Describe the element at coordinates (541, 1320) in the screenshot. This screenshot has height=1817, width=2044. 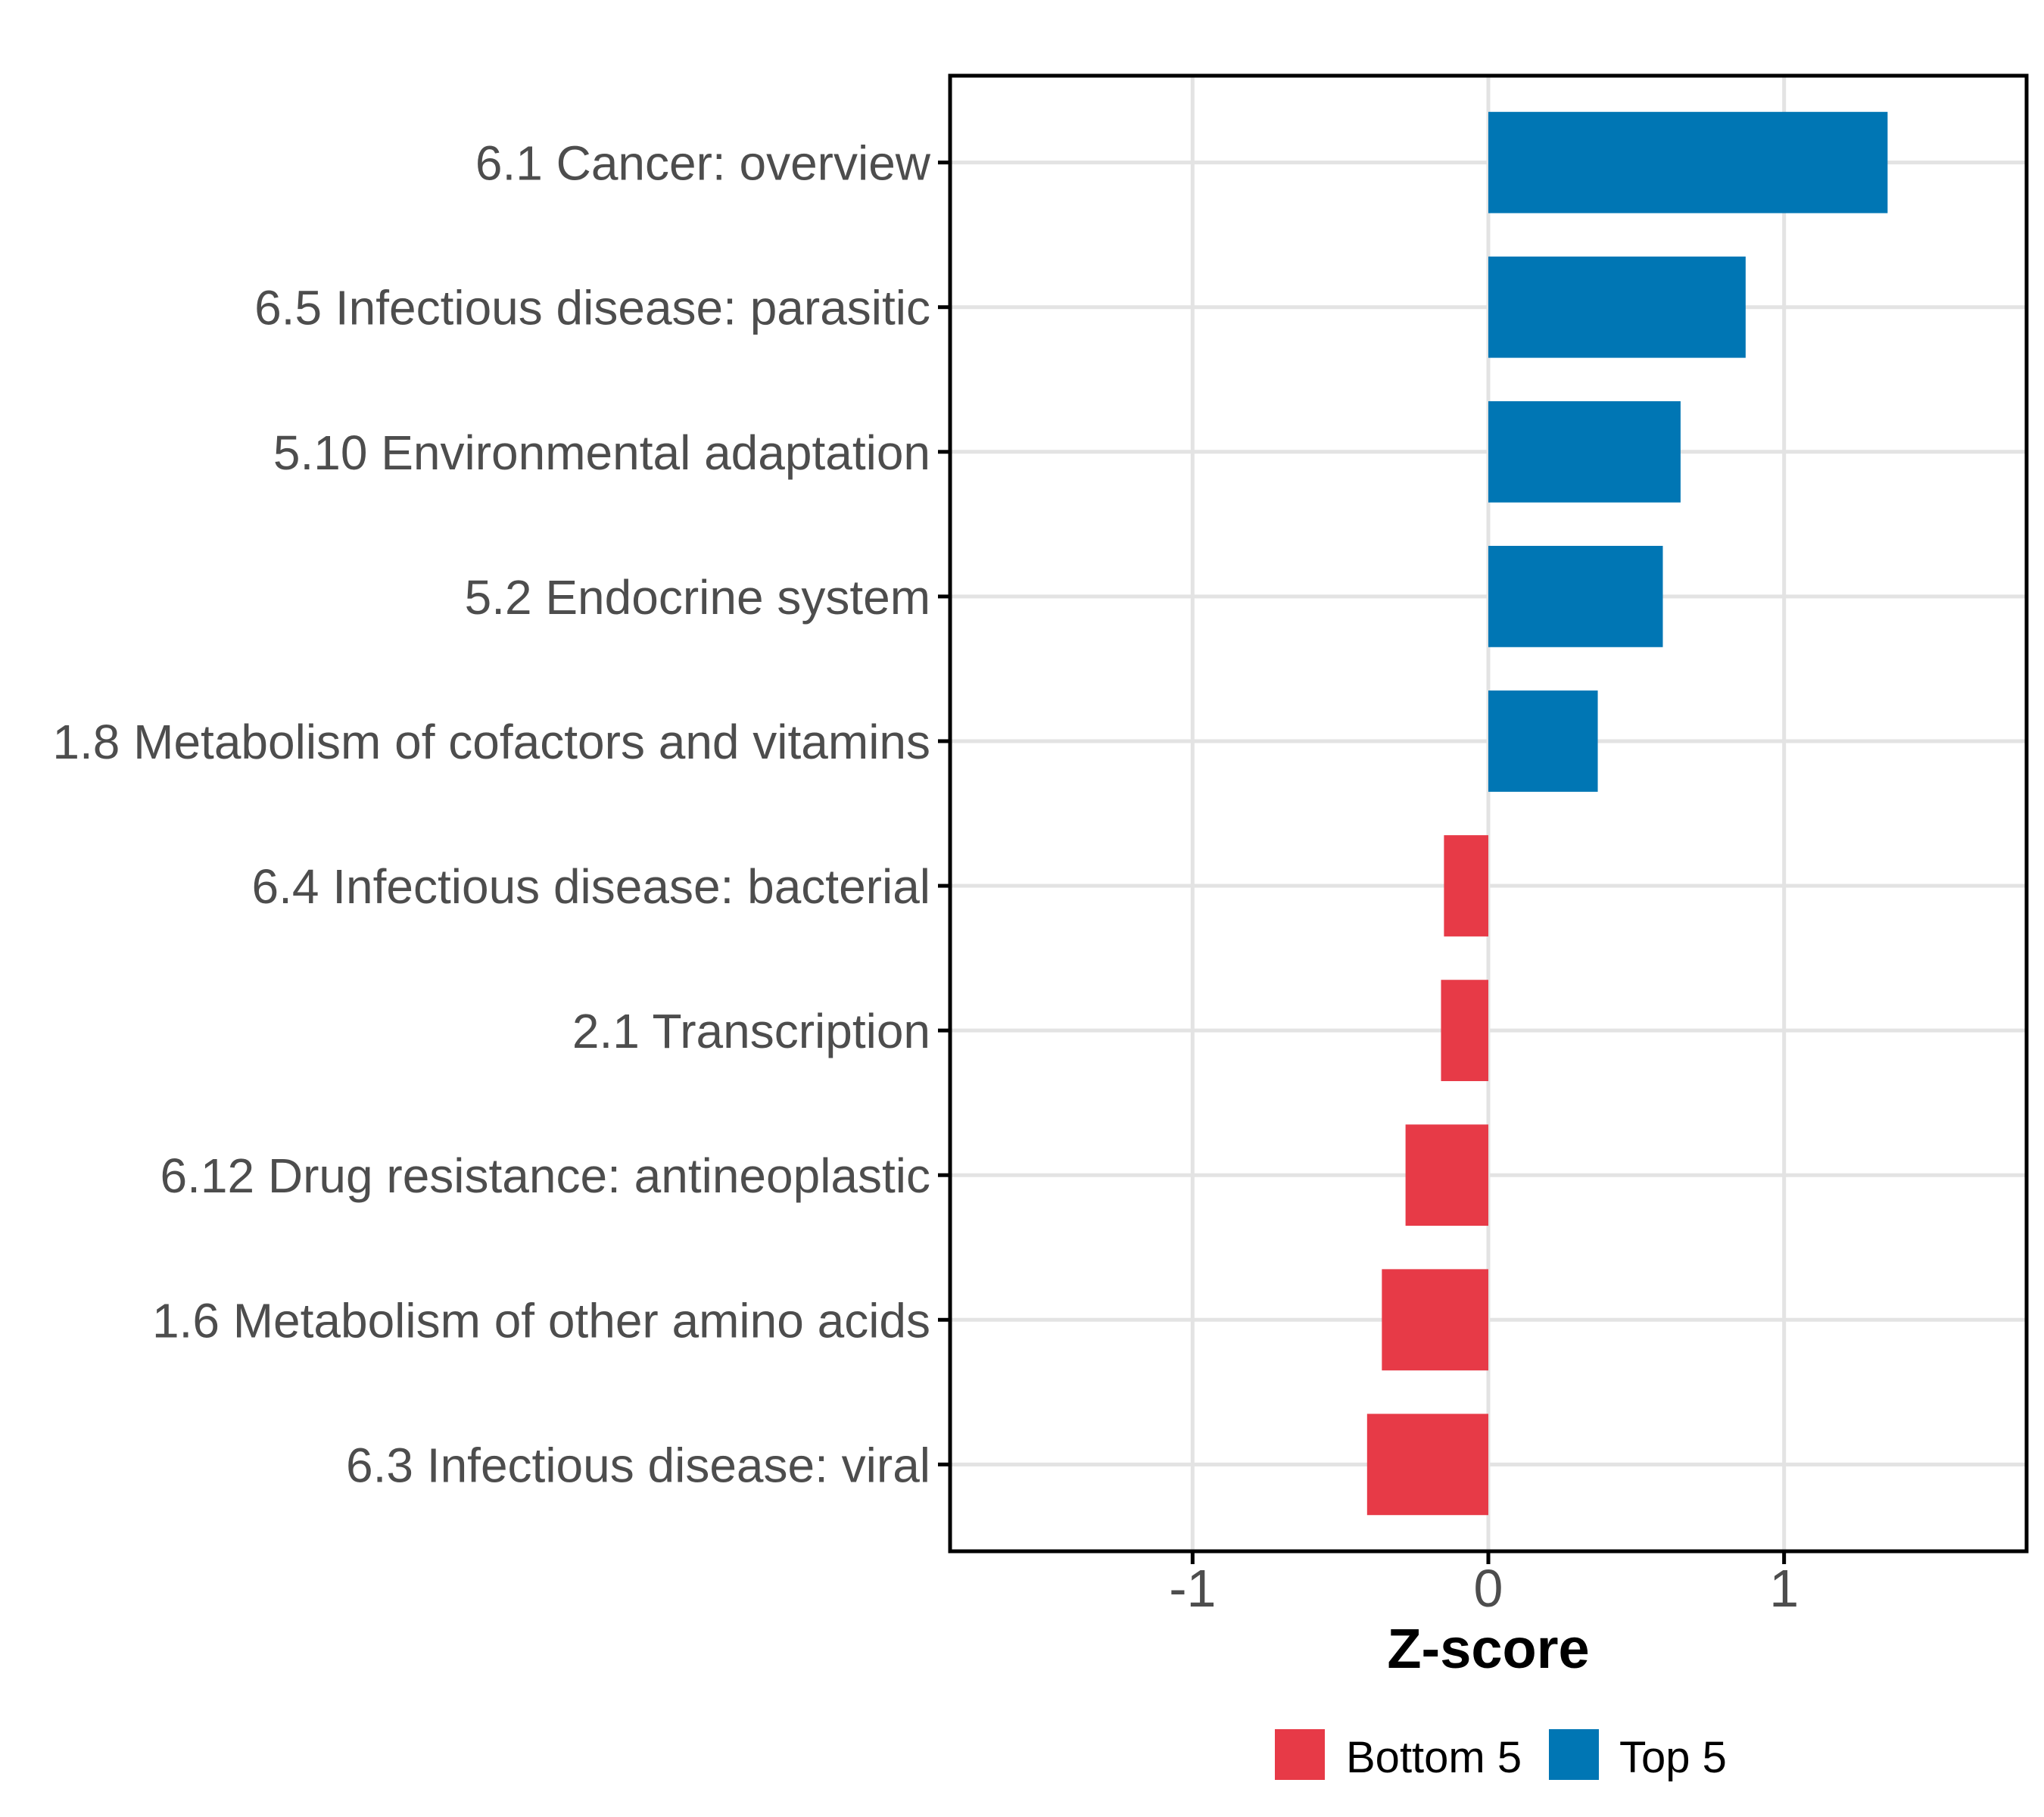
I see `category-label: 1.6 Metabolism of other amino acids` at that location.